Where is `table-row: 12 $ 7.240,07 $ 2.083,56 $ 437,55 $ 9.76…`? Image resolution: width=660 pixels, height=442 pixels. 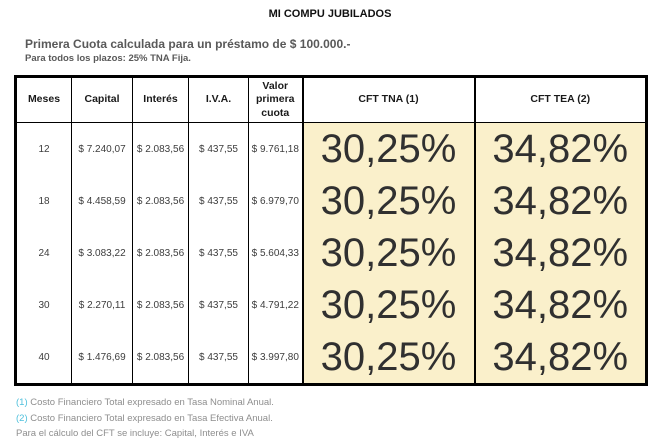
table-row: 12 $ 7.240,07 $ 2.083,56 $ 437,55 $ 9.76… is located at coordinates (331, 148).